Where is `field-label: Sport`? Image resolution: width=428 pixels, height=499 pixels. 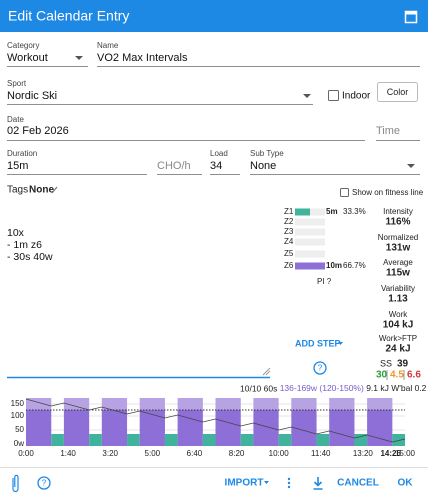
field-label: Sport is located at coordinates (17, 83).